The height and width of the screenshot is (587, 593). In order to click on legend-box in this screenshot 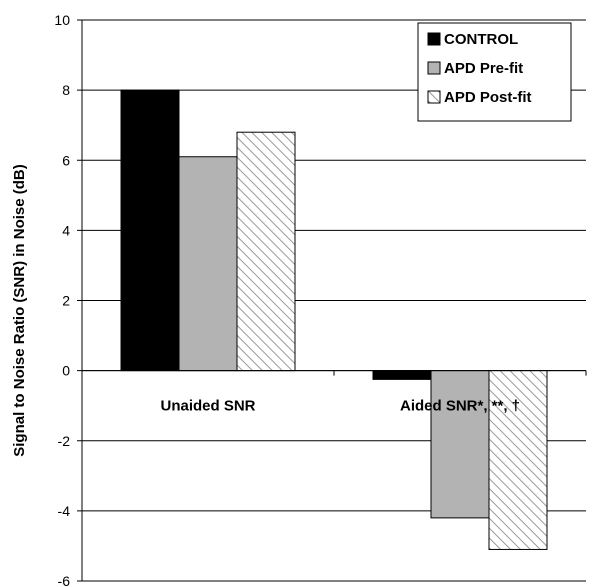, I will do `click(494, 72)`.